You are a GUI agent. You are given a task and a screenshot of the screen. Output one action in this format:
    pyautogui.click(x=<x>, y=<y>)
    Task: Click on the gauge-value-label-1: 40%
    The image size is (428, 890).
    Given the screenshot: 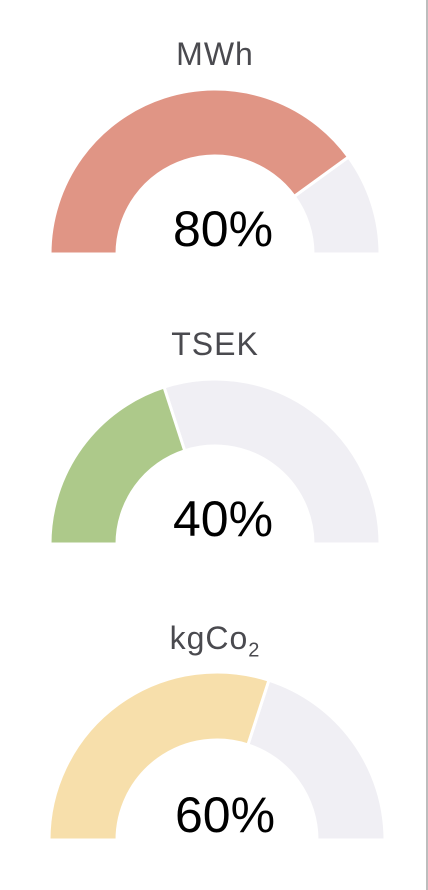 What is the action you would take?
    pyautogui.click(x=223, y=519)
    